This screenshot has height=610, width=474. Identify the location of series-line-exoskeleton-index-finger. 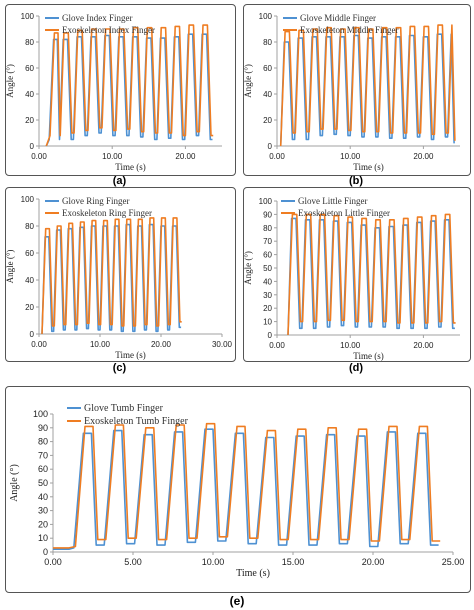
(129, 85).